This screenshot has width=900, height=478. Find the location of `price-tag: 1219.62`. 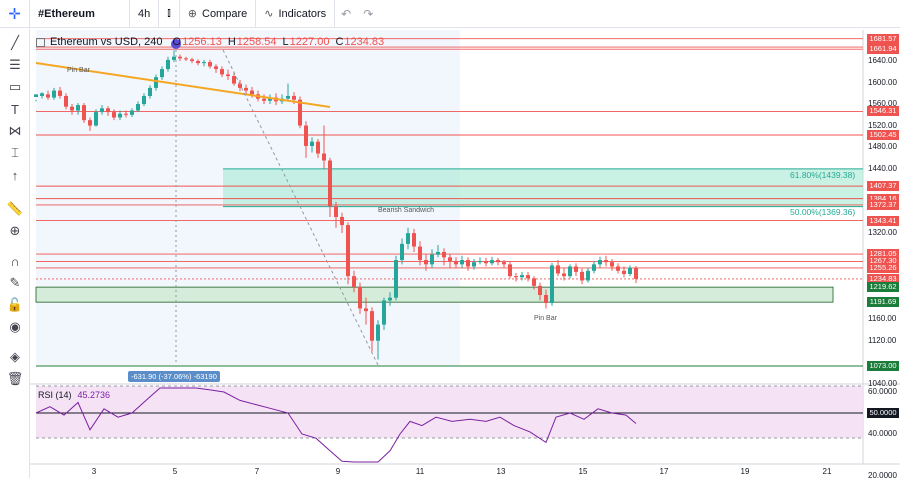

price-tag: 1219.62 is located at coordinates (883, 287).